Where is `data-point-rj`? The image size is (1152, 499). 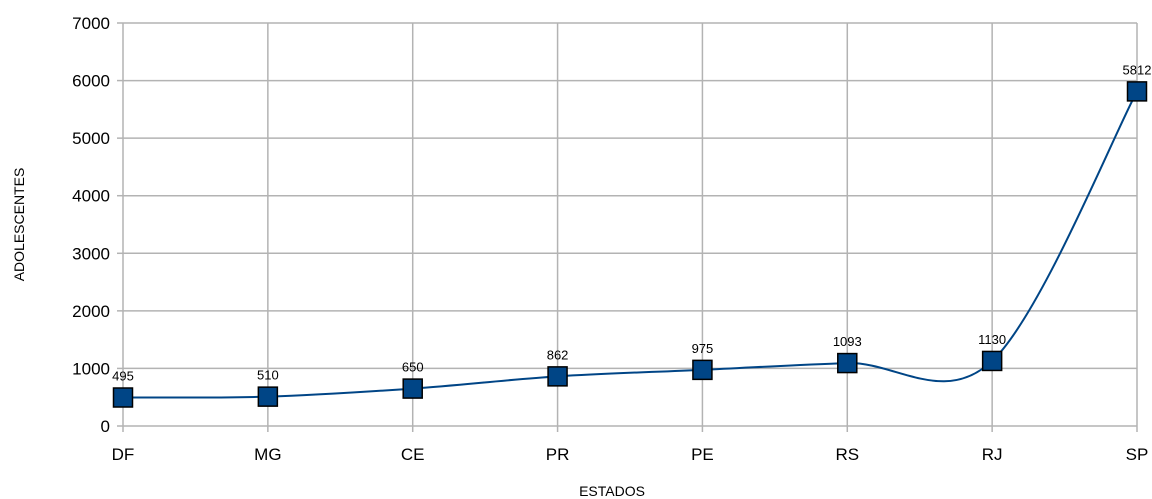 data-point-rj is located at coordinates (992, 361).